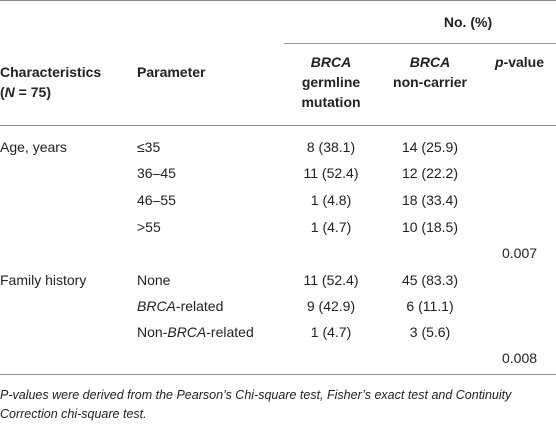  I want to click on row-age-36-45-parameter: 36–45, so click(156, 173).